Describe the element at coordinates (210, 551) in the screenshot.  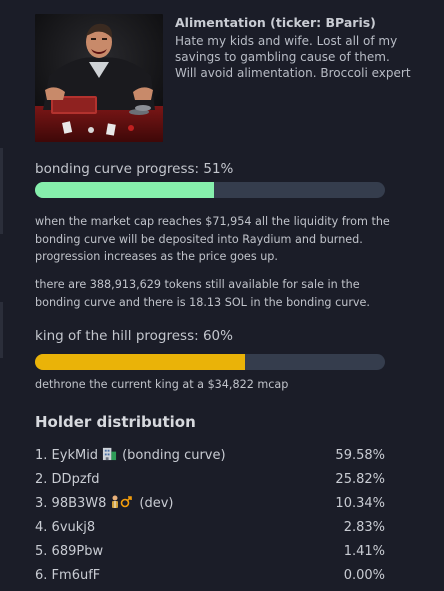
I see `holder-row: 5. 689Pbw 1.41%` at that location.